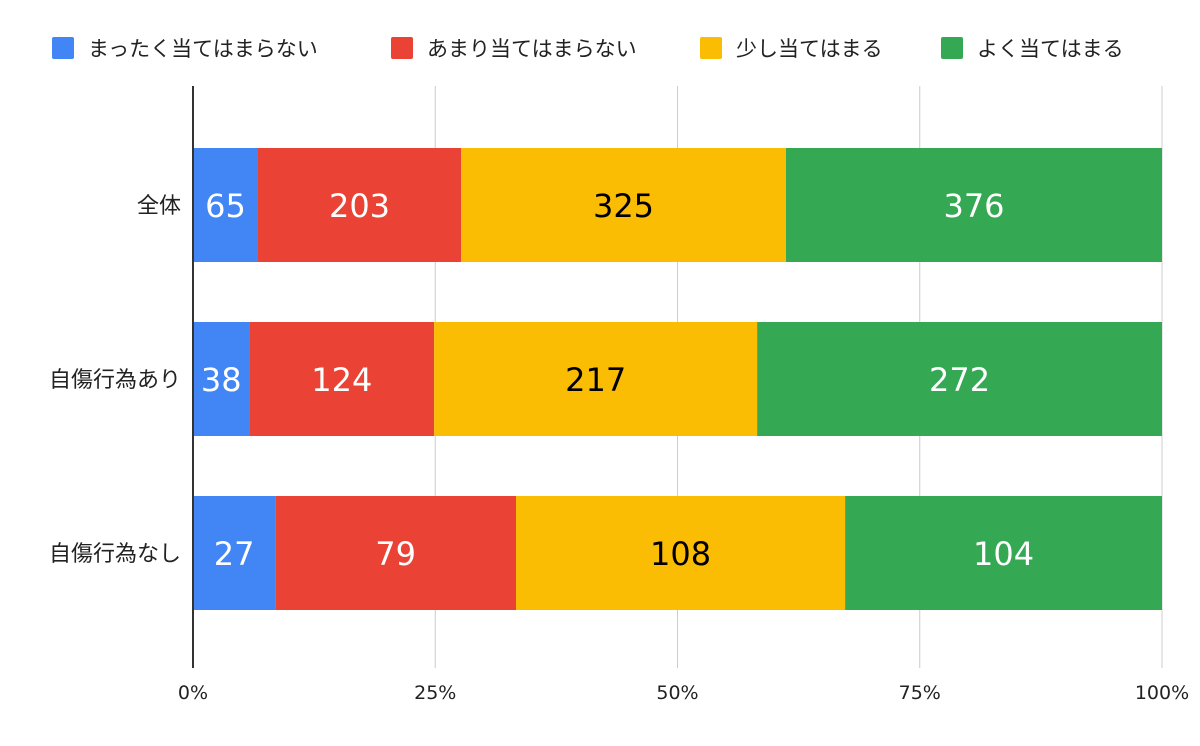 The height and width of the screenshot is (746, 1200). I want to click on data-label: 79, so click(395, 554).